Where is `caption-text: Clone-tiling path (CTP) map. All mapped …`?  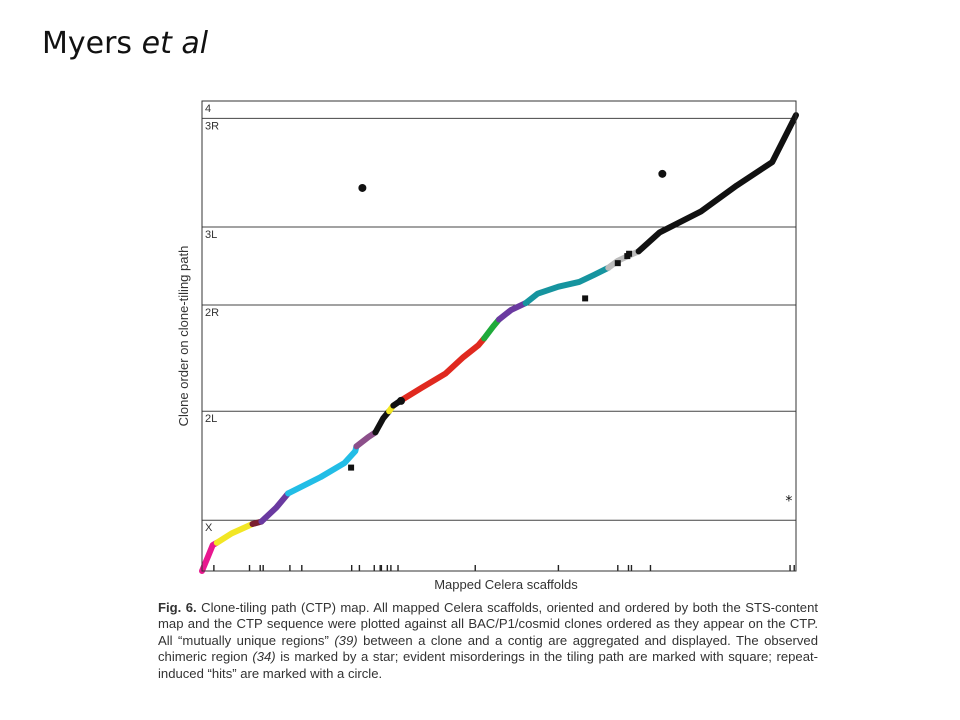
caption-text: Clone-tiling path (CTP) map. All mapped … is located at coordinates (488, 624).